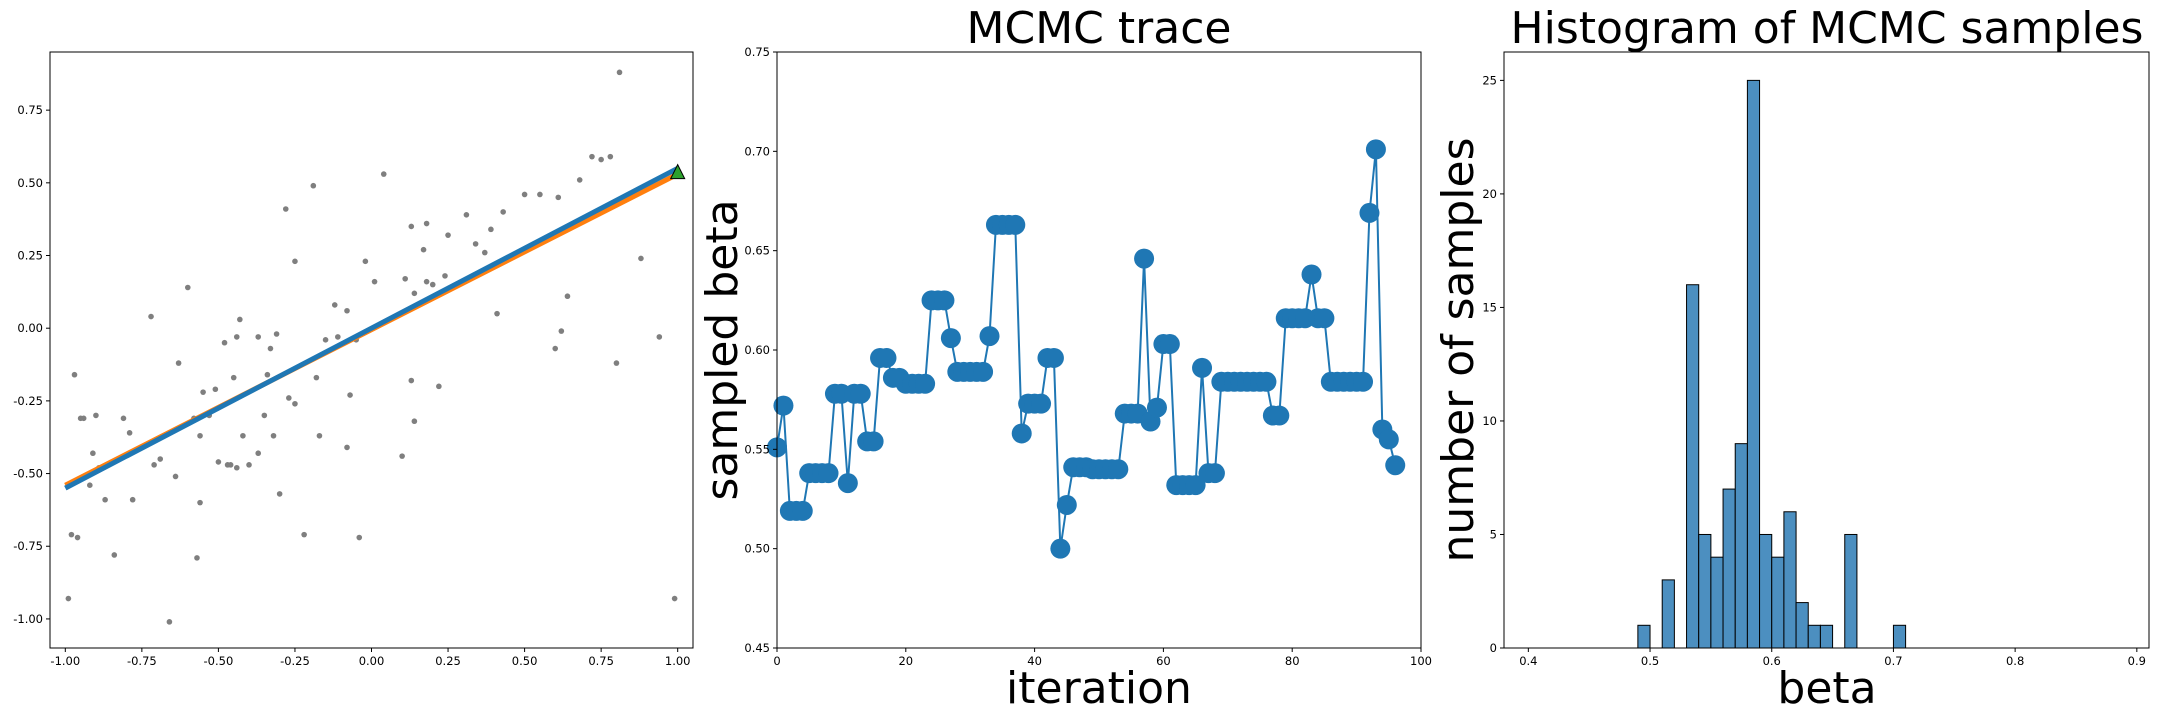 This screenshot has width=2160, height=720. I want to click on scatter-y-tick-label: 0.00, so click(30, 328).